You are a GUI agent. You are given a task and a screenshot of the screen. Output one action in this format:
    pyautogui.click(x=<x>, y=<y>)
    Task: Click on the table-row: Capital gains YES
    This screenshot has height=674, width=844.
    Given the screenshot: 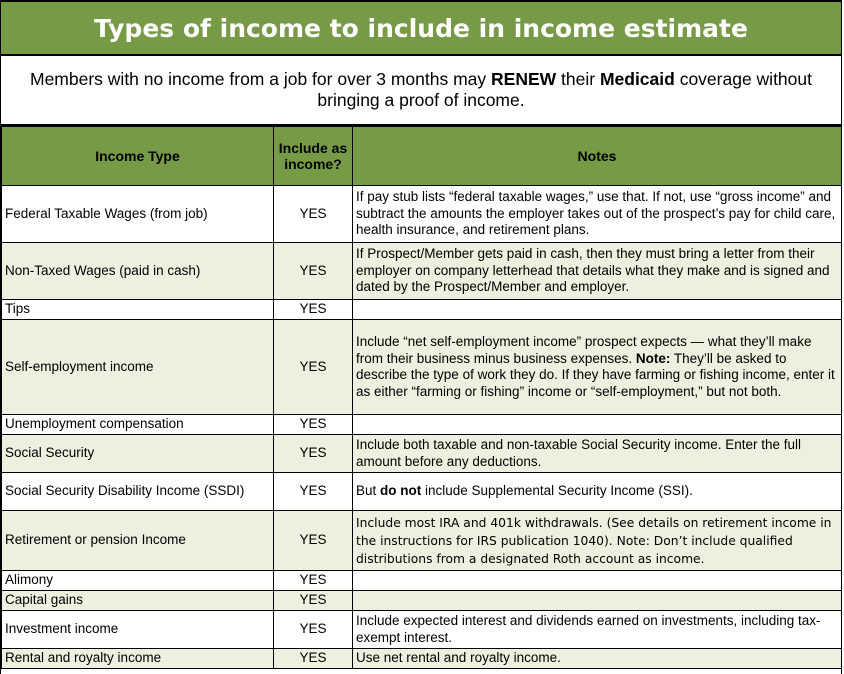 What is the action you would take?
    pyautogui.click(x=421, y=600)
    